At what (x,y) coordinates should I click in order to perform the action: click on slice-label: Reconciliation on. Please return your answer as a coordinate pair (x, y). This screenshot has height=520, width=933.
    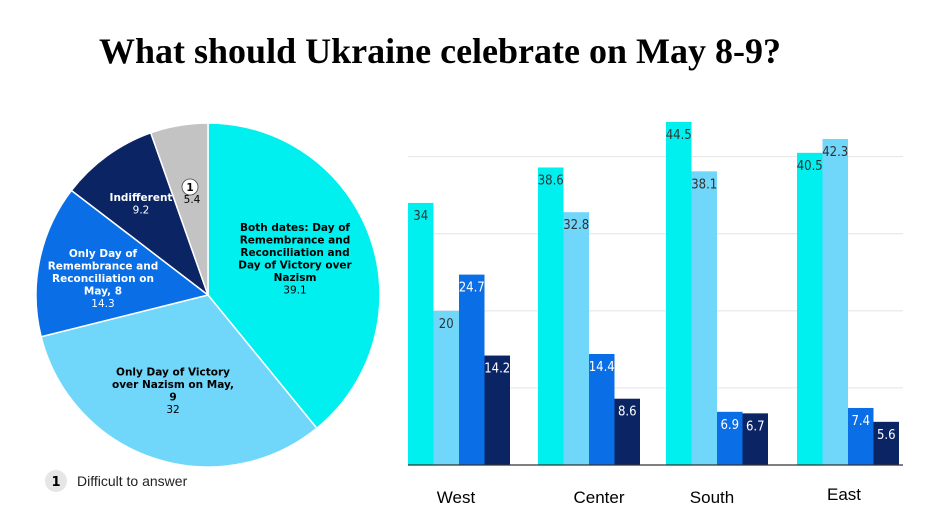
    Looking at the image, I should click on (103, 279).